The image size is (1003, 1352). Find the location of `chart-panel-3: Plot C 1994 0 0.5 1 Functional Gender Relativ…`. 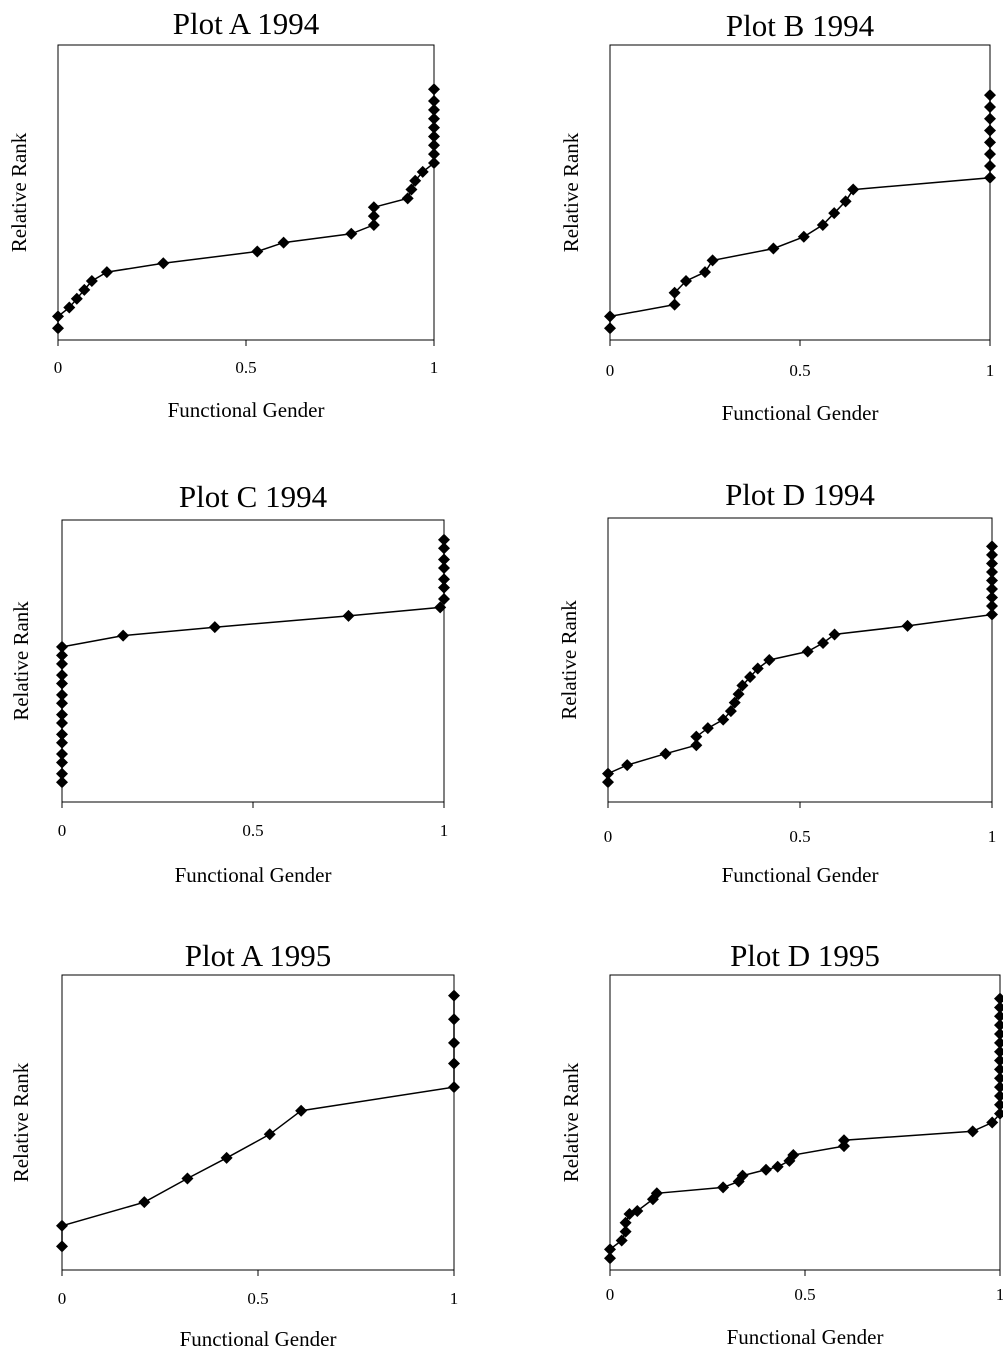

chart-panel-3: Plot C 1994 0 0.5 1 Functional Gender Relativ… is located at coordinates (229, 683).